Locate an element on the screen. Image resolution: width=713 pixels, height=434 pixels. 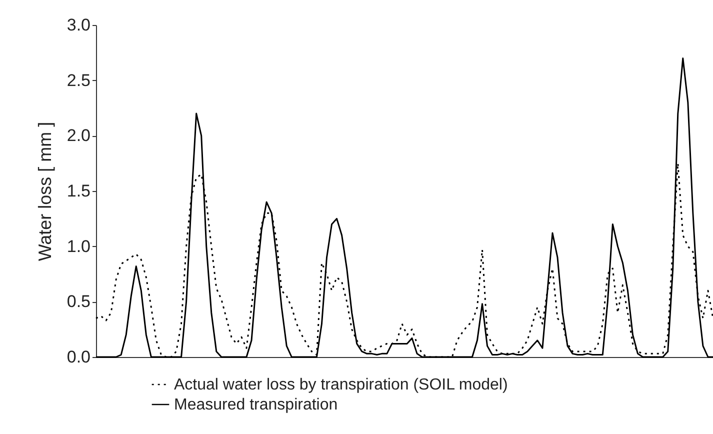
y-tick-label: 2.5 is located at coordinates (78, 80).